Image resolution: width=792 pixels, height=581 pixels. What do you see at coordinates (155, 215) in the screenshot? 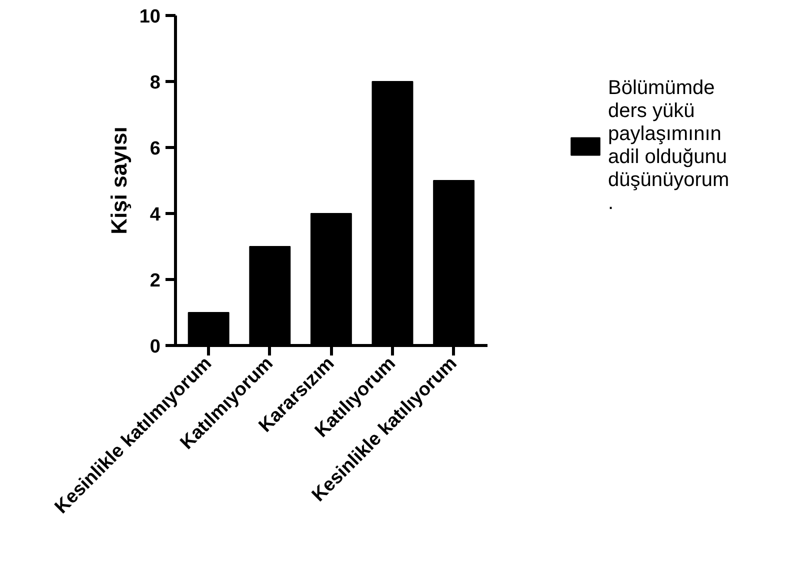
I see `y-tick-label: 4` at bounding box center [155, 215].